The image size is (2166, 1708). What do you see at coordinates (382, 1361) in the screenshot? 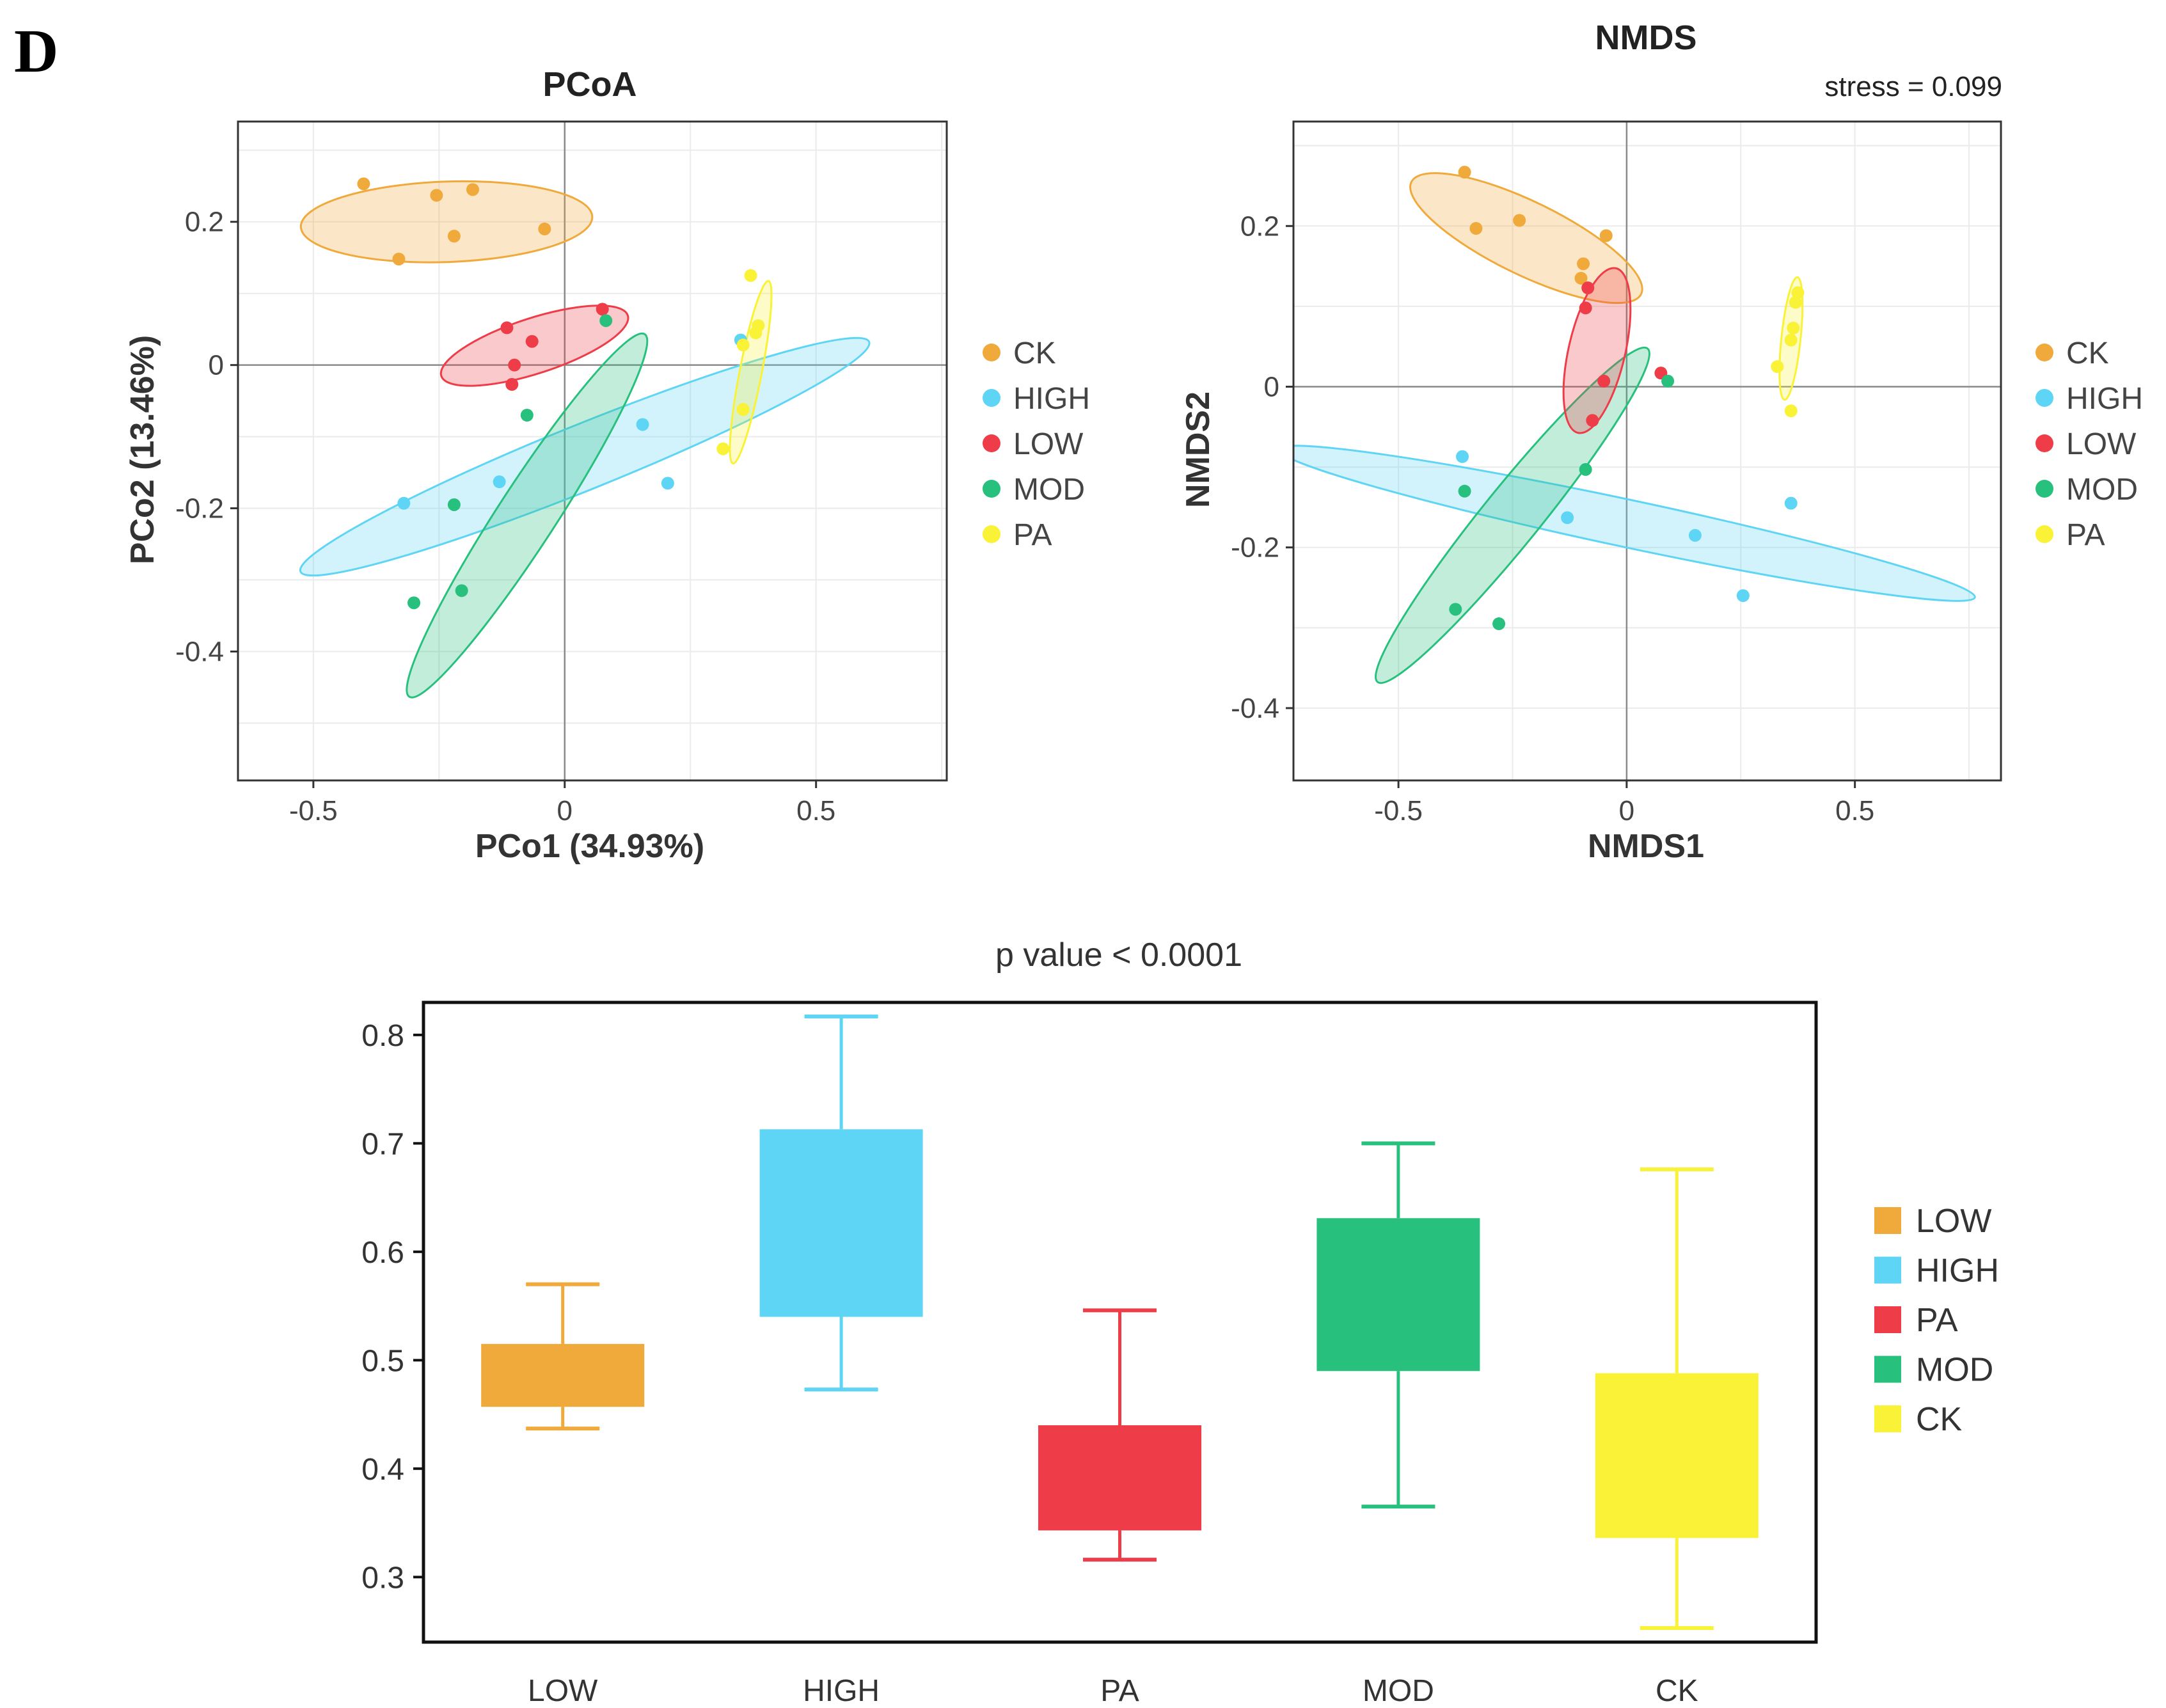
I see `boxplot-y-tick-label: 0.5` at bounding box center [382, 1361].